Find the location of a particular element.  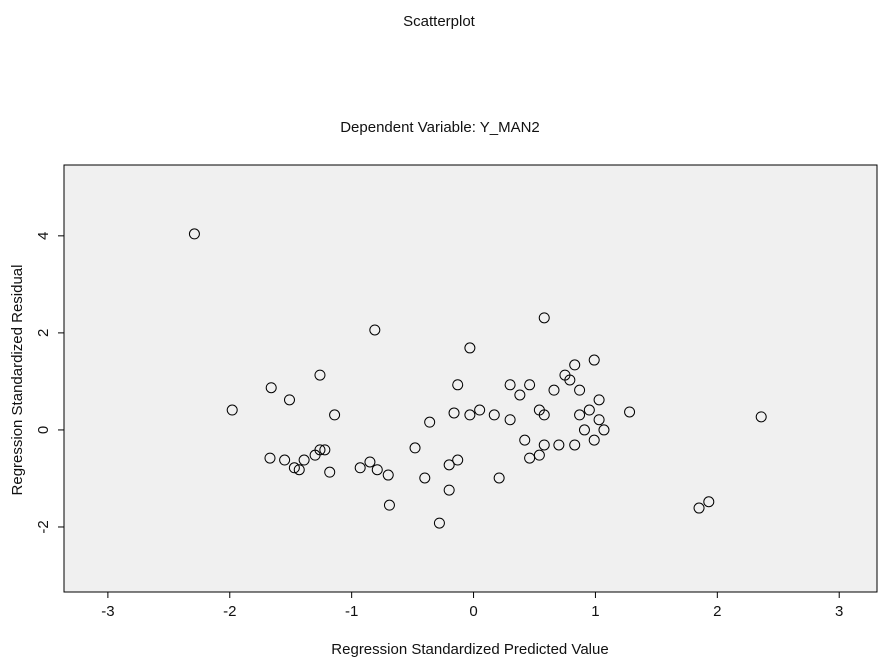

x-tick-label: 3 is located at coordinates (839, 611).